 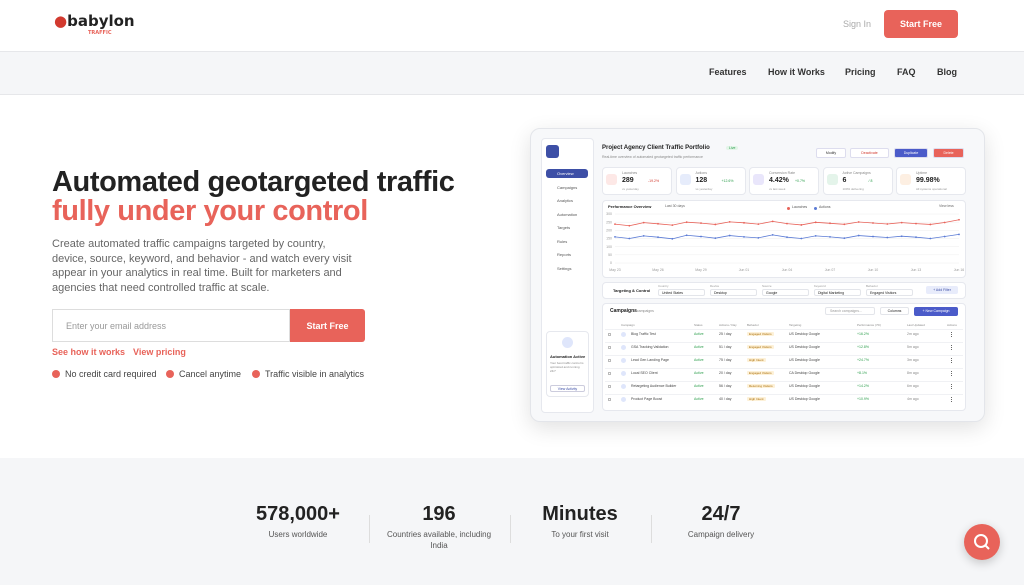 What do you see at coordinates (650, 347) in the screenshot?
I see `table-cell: GSA Tracking Validation` at bounding box center [650, 347].